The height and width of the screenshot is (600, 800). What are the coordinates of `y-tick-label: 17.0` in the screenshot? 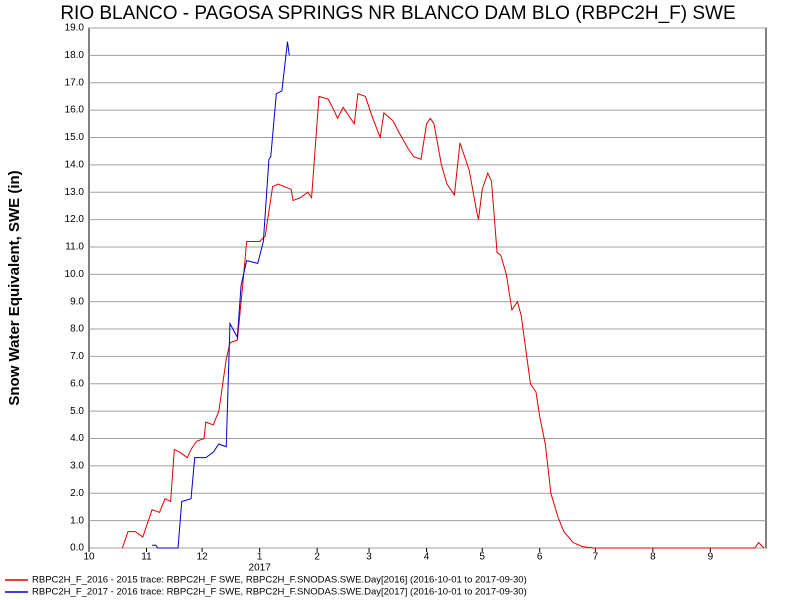 It's located at (75, 82).